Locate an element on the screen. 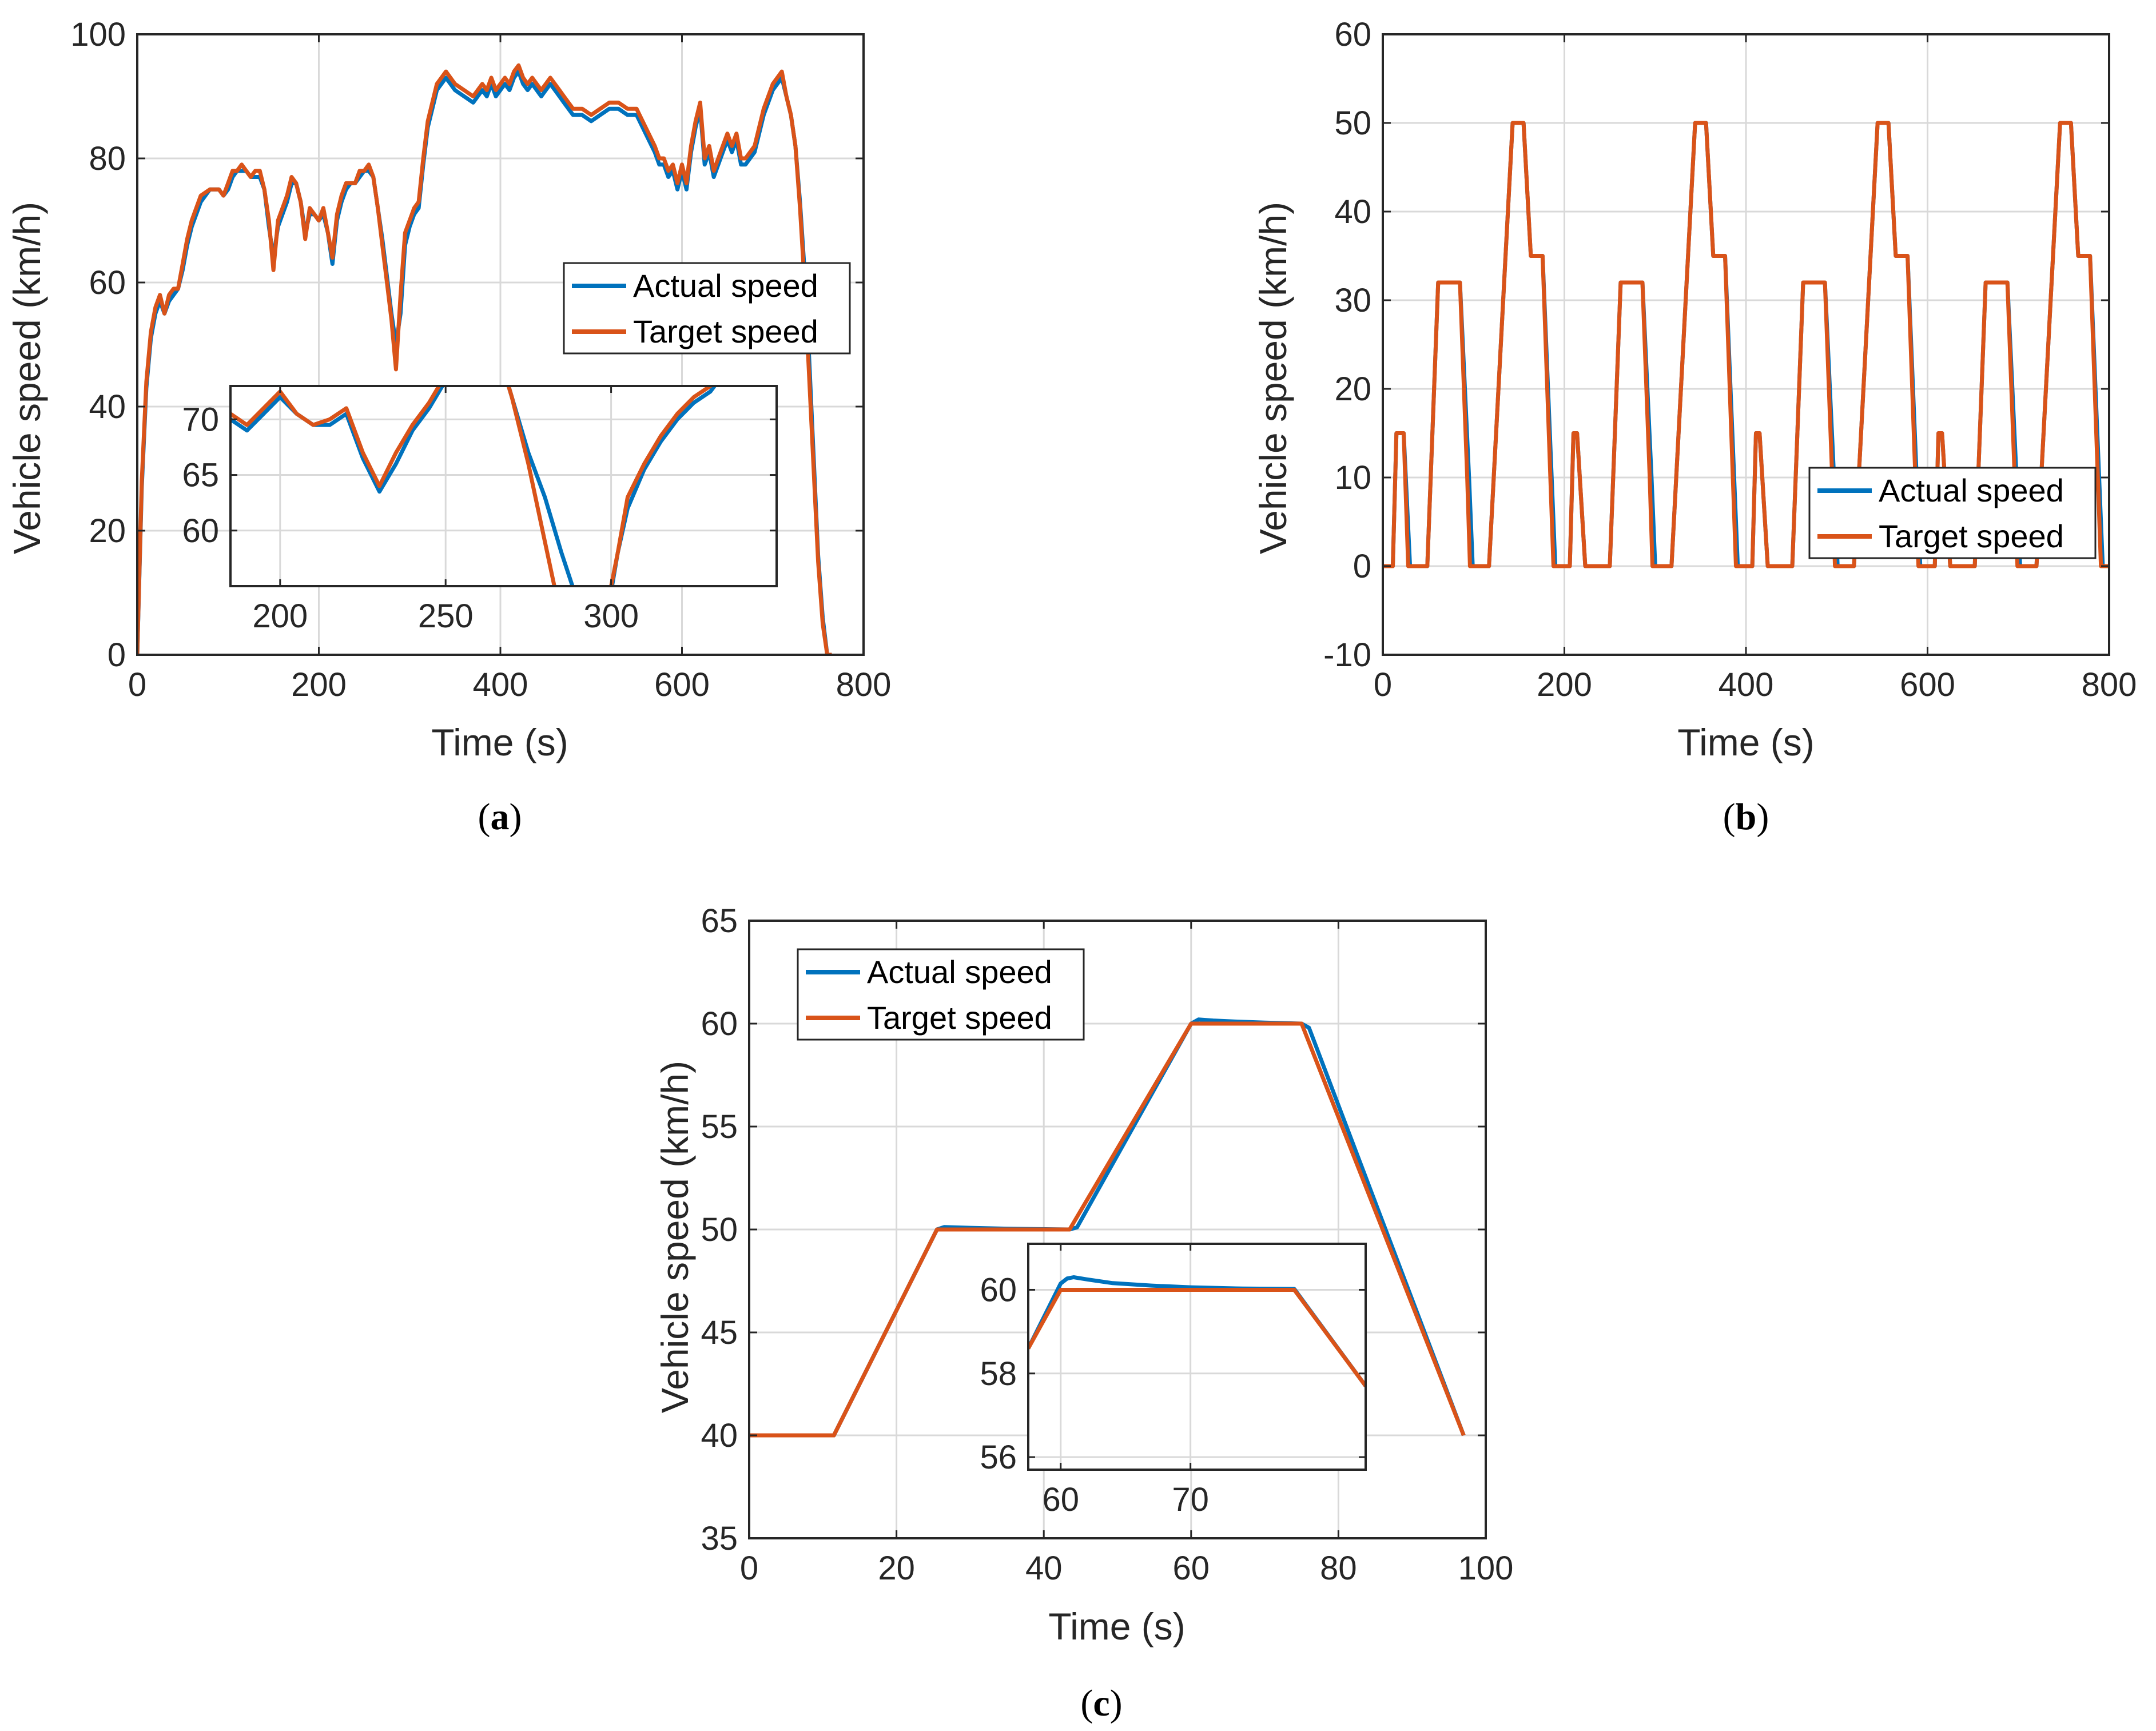 This screenshot has width=2156, height=1731. panel-c-ytick-label: 35 is located at coordinates (719, 1538).